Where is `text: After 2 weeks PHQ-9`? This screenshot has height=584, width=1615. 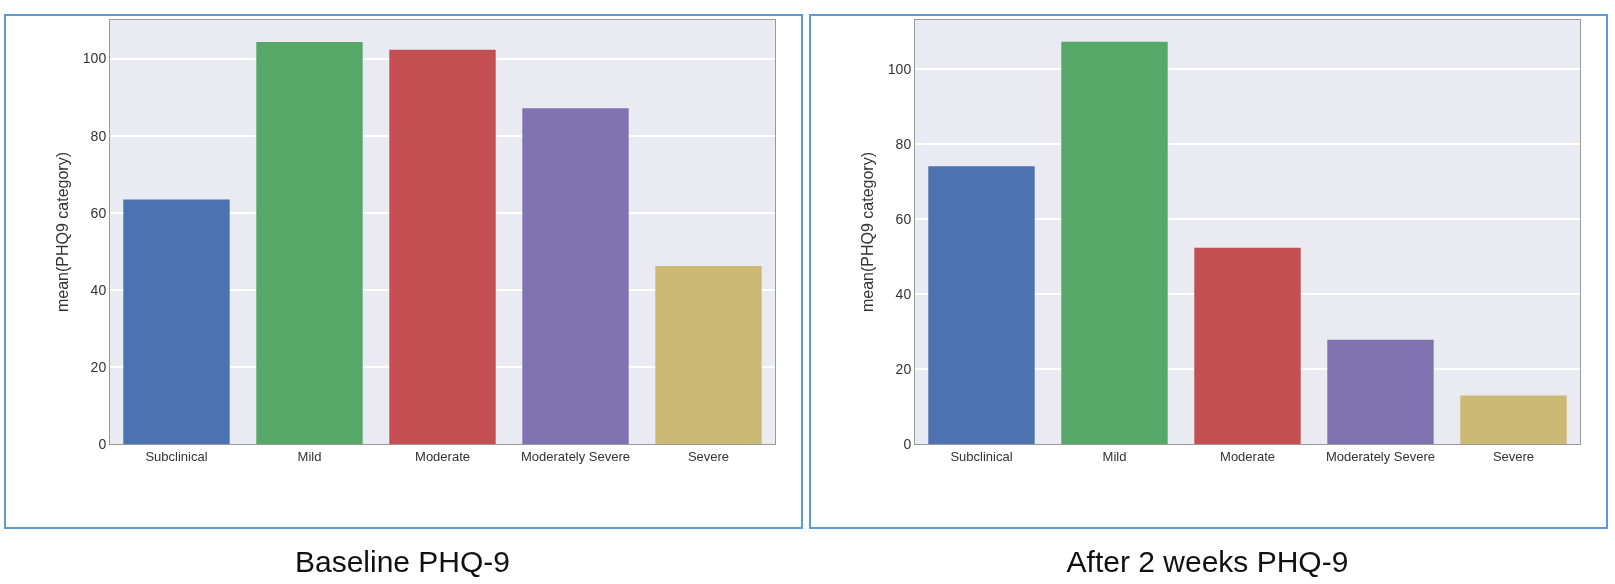
text: After 2 weeks PHQ-9 is located at coordinates (1207, 562).